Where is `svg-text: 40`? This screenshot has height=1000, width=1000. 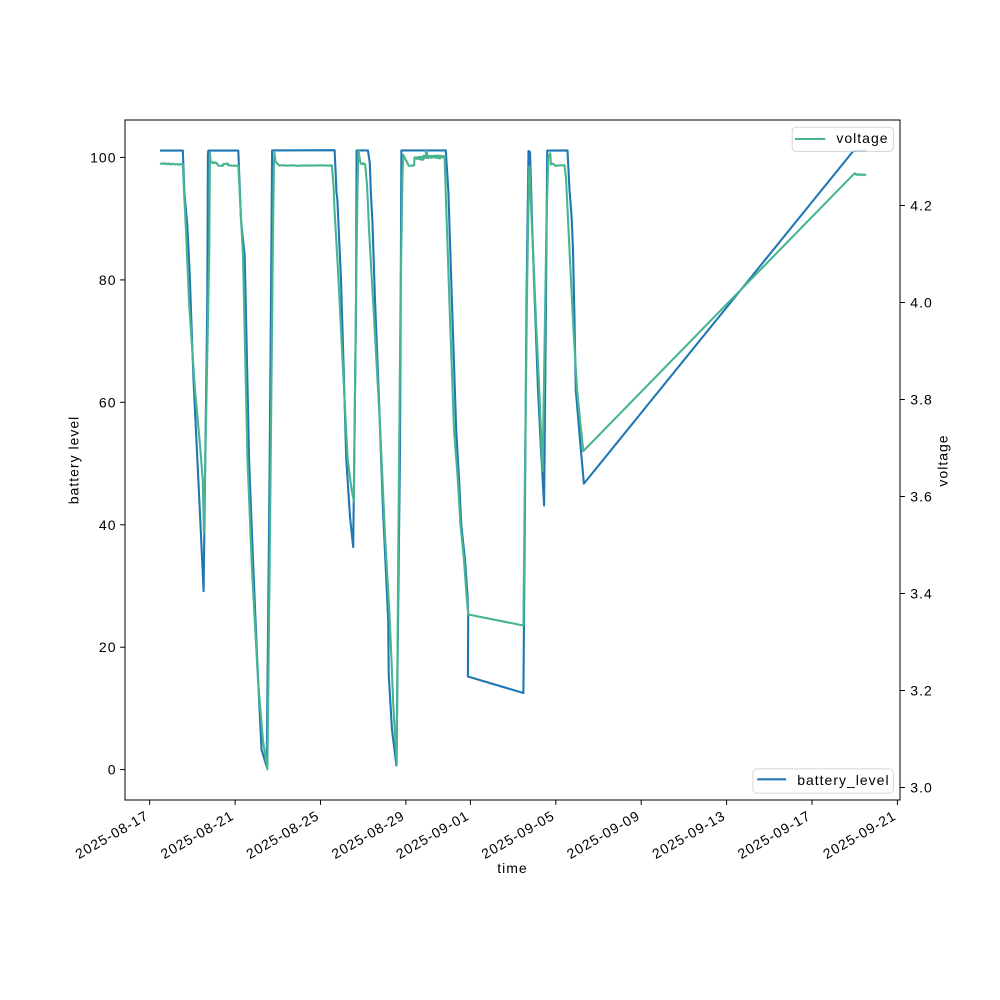 svg-text: 40 is located at coordinates (108, 525).